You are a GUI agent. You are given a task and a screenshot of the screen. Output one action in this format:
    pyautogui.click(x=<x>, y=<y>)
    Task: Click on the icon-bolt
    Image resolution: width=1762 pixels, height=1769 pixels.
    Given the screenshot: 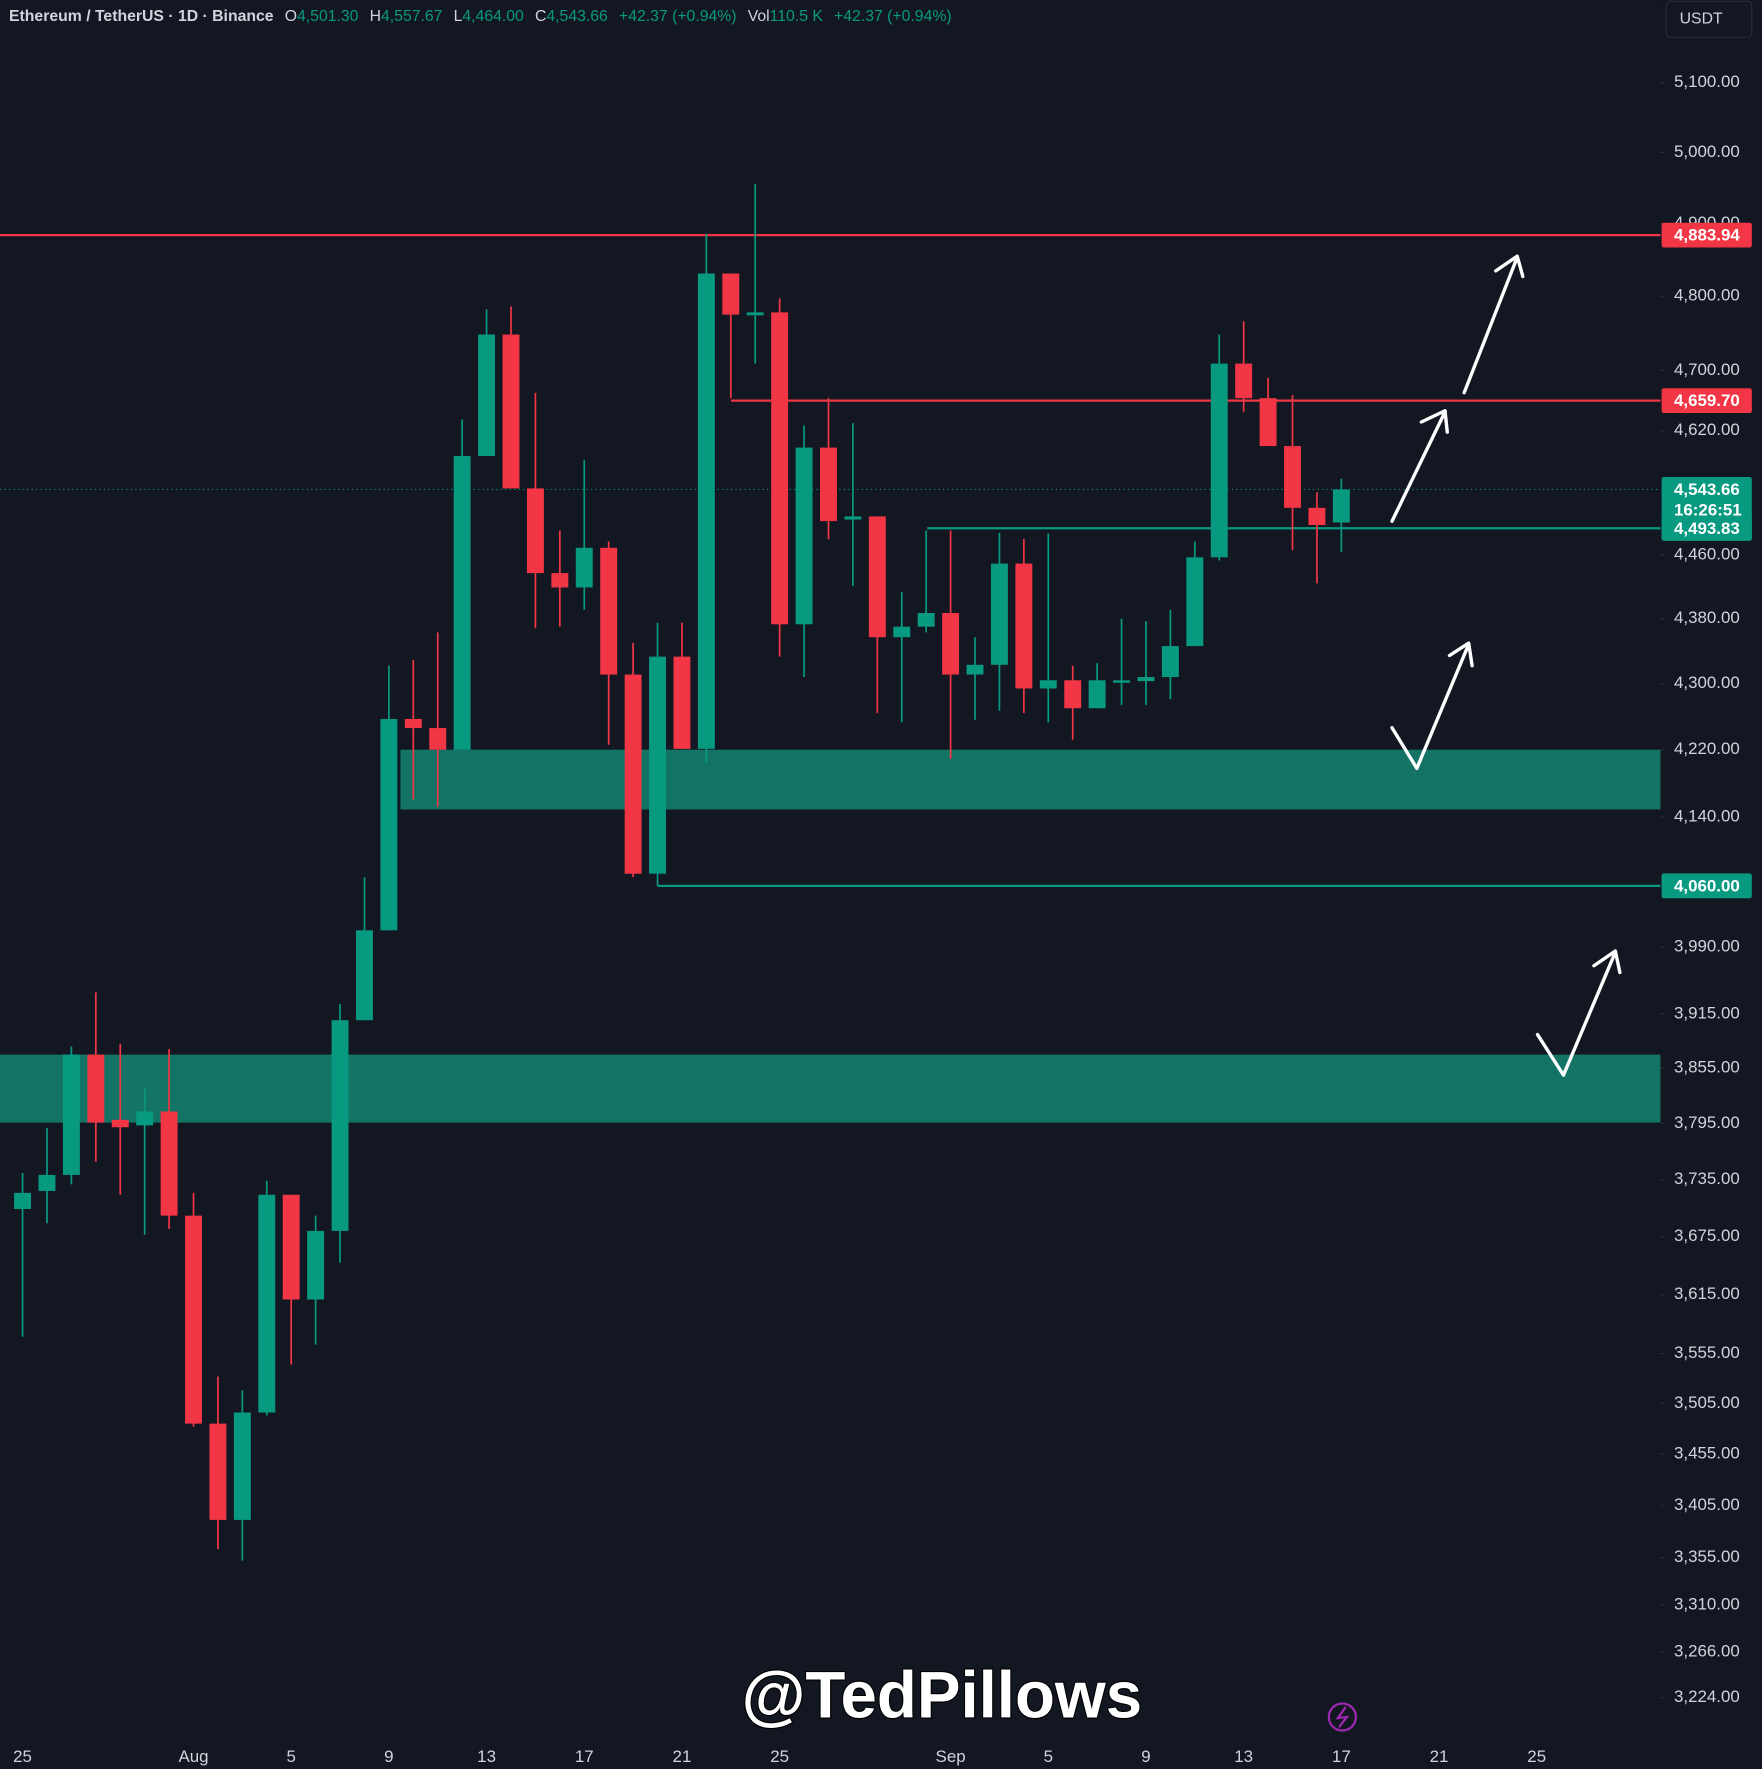 What is the action you would take?
    pyautogui.click(x=1342, y=1717)
    